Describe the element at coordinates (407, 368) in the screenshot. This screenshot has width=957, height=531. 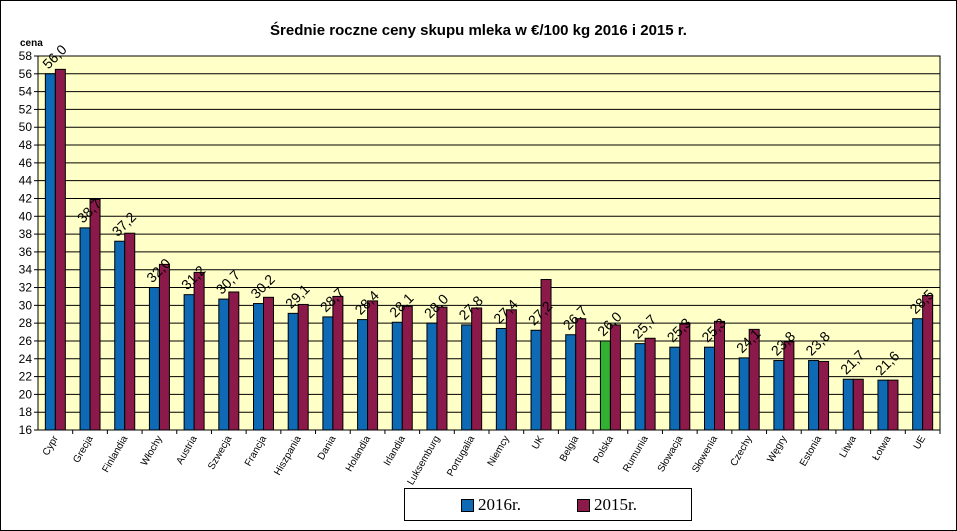
I see `bar-2015-Irlandia` at that location.